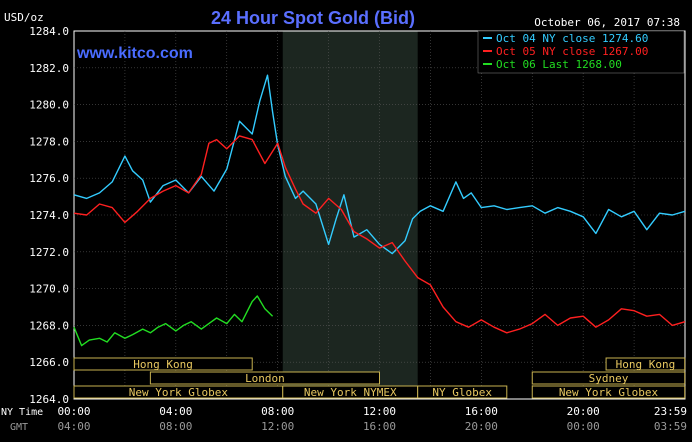 Image resolution: width=692 pixels, height=442 pixels. Describe the element at coordinates (559, 64) in the screenshot. I see `legend-entry: Oct 06 Last 1268.00` at that location.